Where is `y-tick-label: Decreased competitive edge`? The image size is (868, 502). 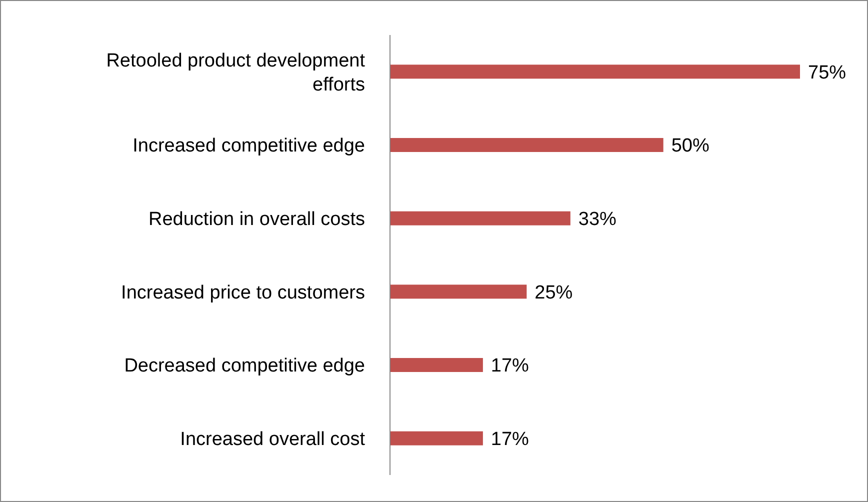 y-tick-label: Decreased competitive edge is located at coordinates (244, 366).